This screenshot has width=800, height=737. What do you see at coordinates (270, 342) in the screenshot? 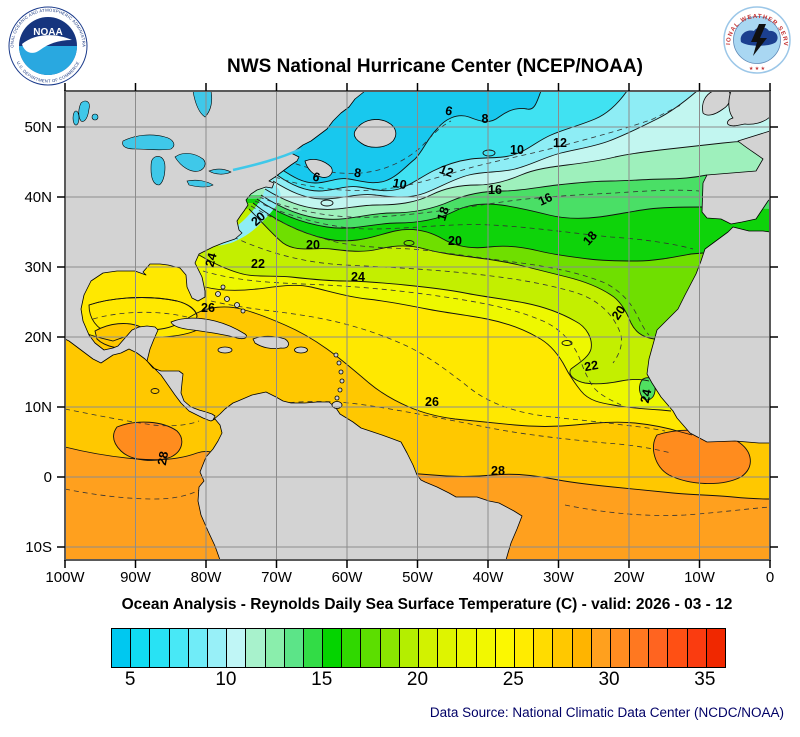
I see `hispaniola-island` at bounding box center [270, 342].